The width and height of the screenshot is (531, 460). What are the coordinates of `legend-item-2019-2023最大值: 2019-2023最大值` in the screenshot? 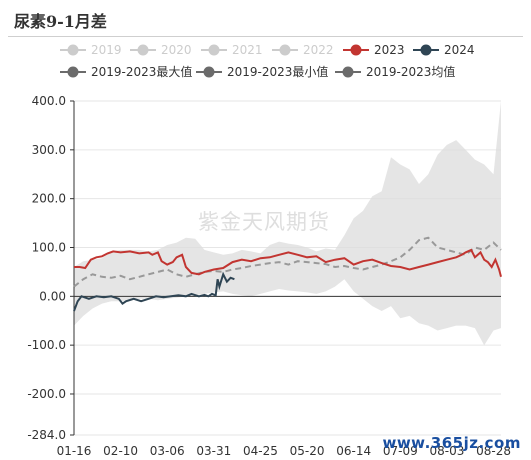 It's located at (141, 71).